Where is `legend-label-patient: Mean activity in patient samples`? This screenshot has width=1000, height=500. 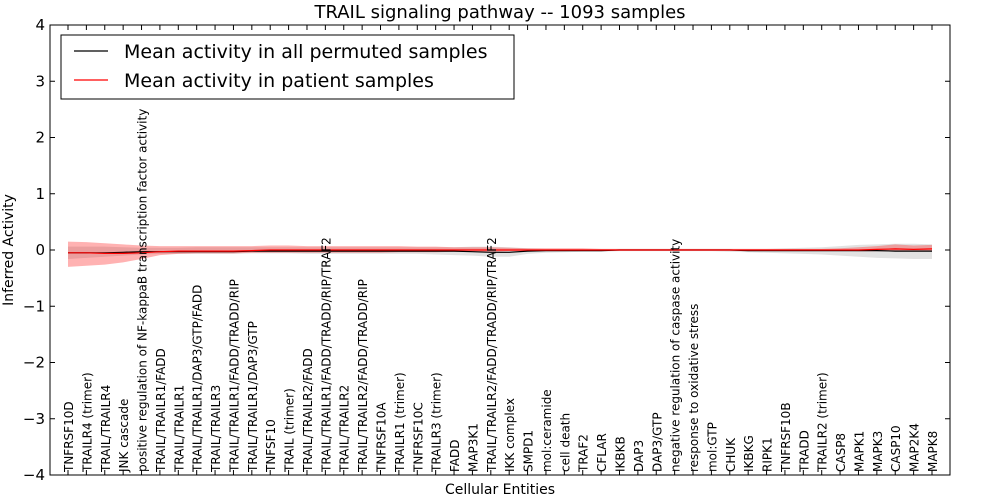 legend-label-patient: Mean activity in patient samples is located at coordinates (279, 81).